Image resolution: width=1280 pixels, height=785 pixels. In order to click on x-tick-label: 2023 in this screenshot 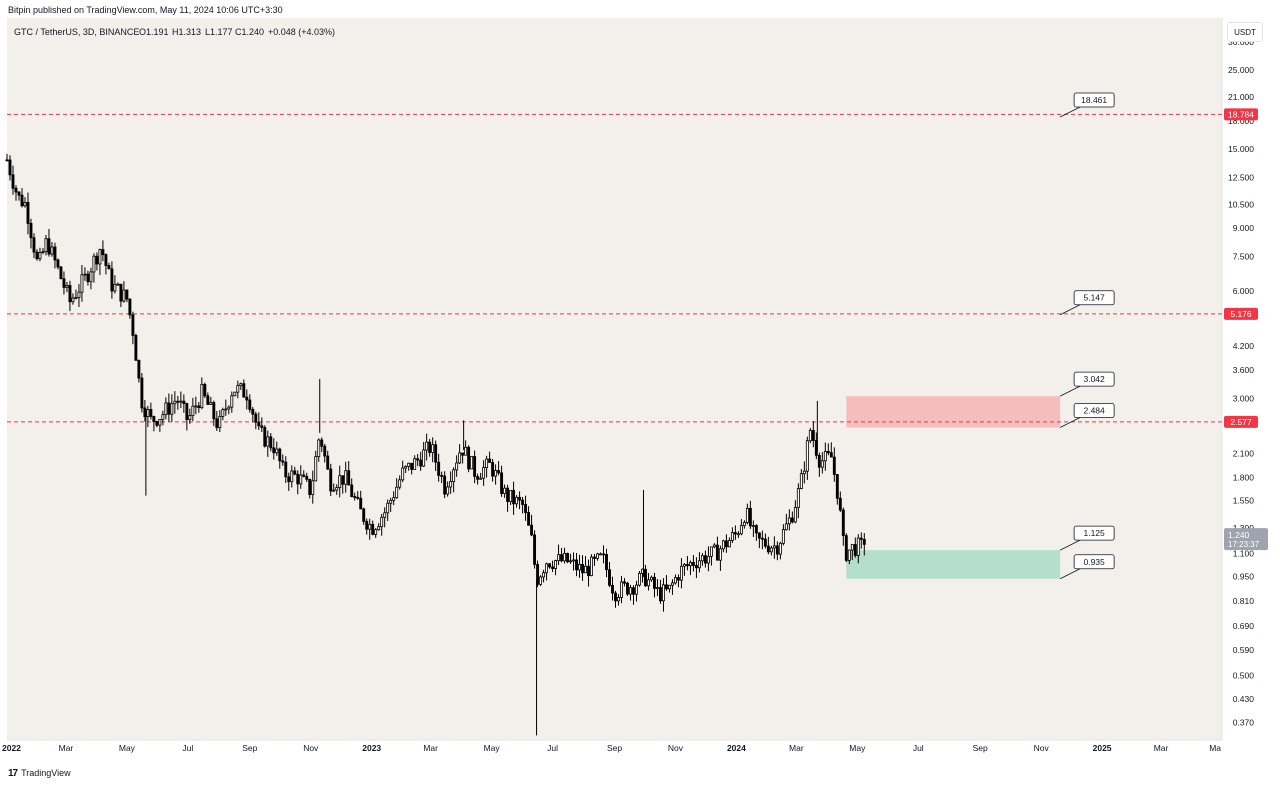, I will do `click(371, 748)`.